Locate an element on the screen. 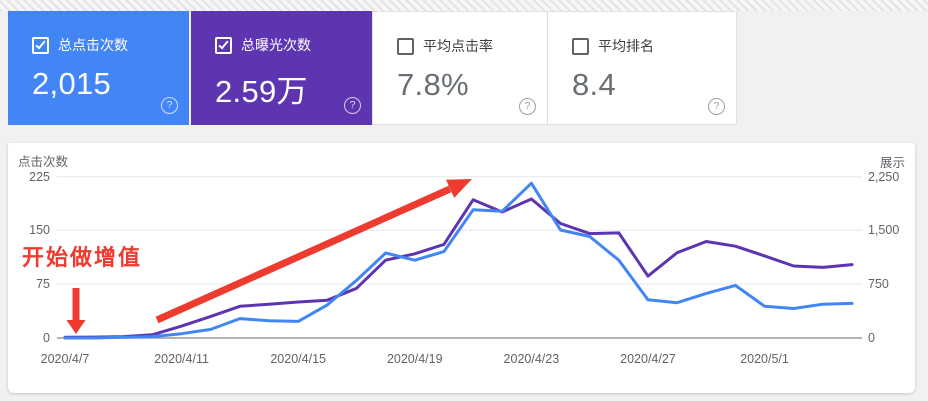  metric-value: 8.4 is located at coordinates (594, 84).